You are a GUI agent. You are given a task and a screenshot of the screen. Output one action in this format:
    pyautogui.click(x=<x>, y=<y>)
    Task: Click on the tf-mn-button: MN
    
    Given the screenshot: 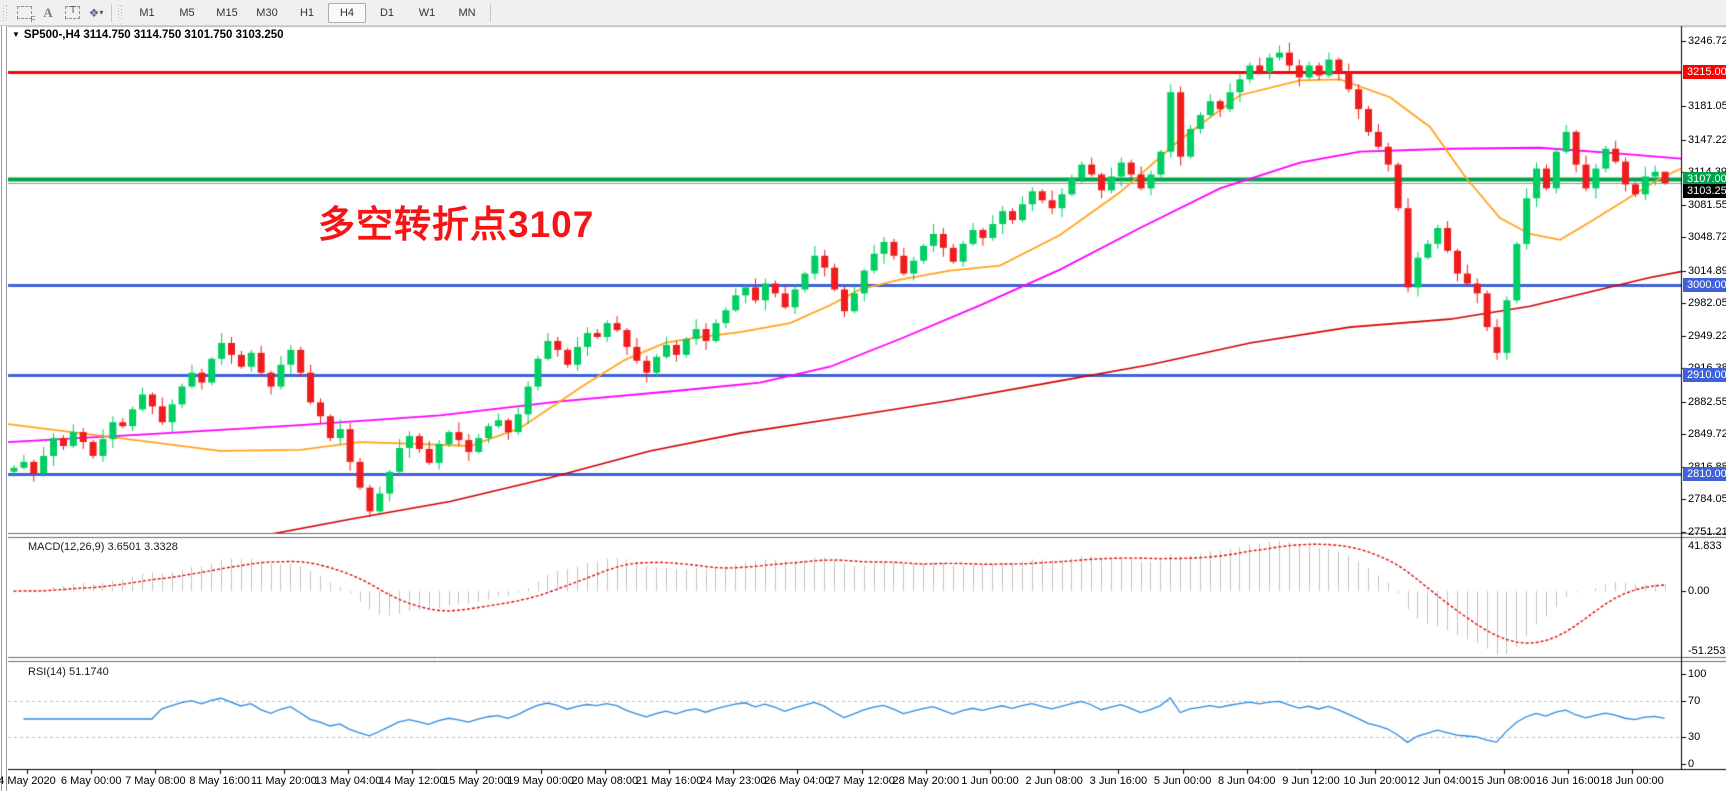 What is the action you would take?
    pyautogui.click(x=467, y=12)
    